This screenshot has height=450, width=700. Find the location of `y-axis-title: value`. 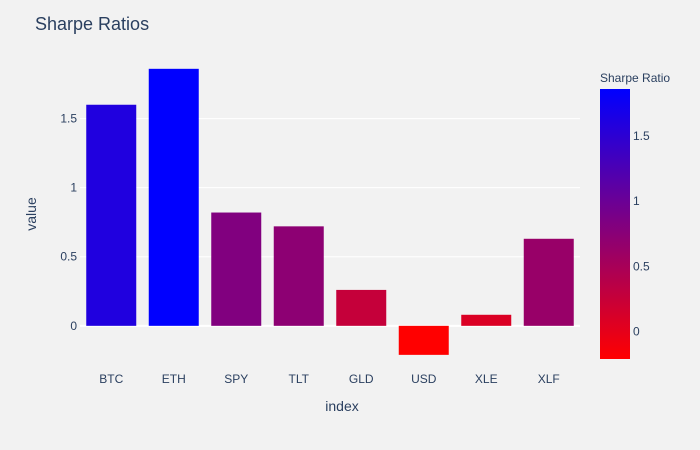

y-axis-title: value is located at coordinates (31, 214).